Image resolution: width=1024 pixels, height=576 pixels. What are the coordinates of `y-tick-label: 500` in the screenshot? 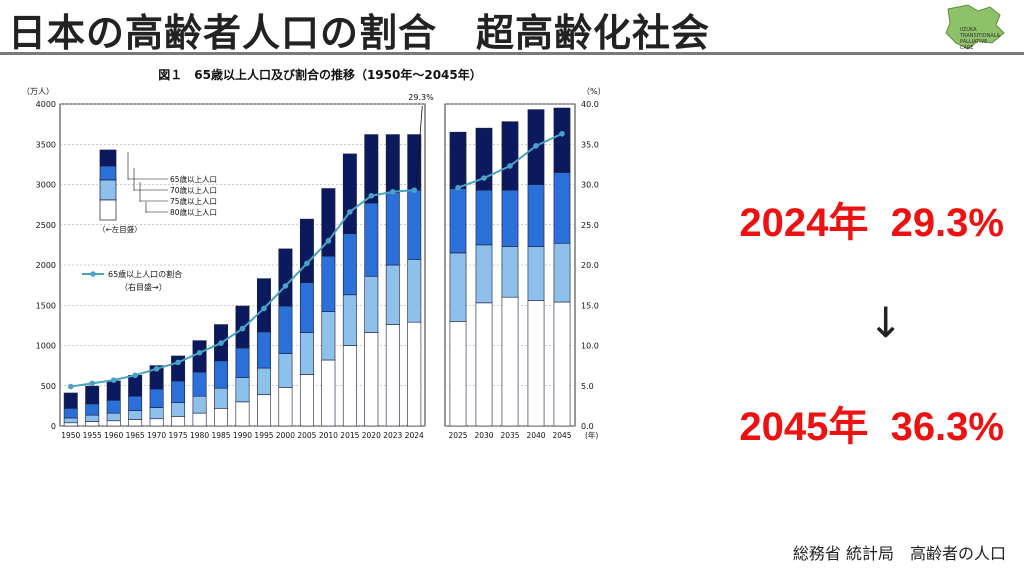 It's located at (48, 386).